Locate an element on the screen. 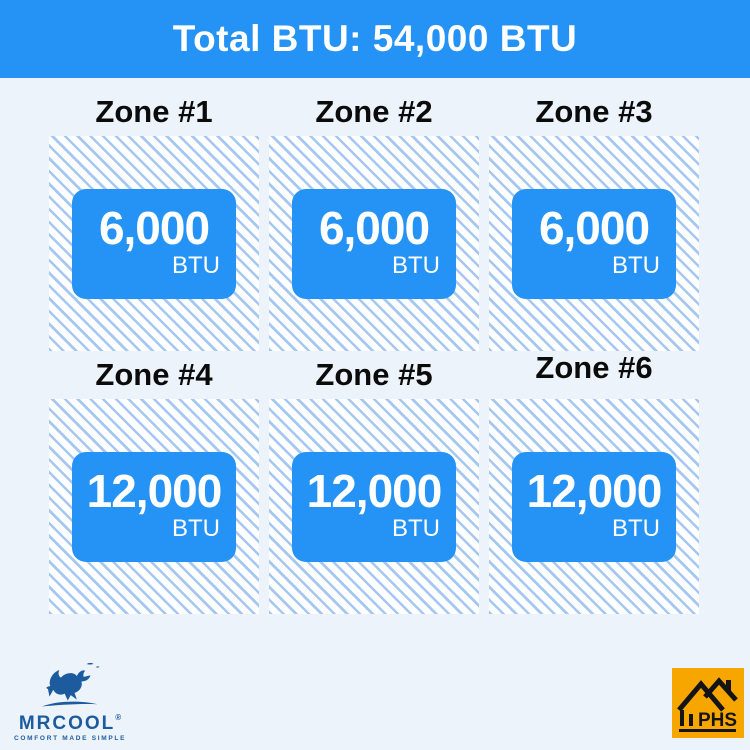 This screenshot has width=750, height=750. zone-section-1: Zone #1 6,000 BTU is located at coordinates (154, 219).